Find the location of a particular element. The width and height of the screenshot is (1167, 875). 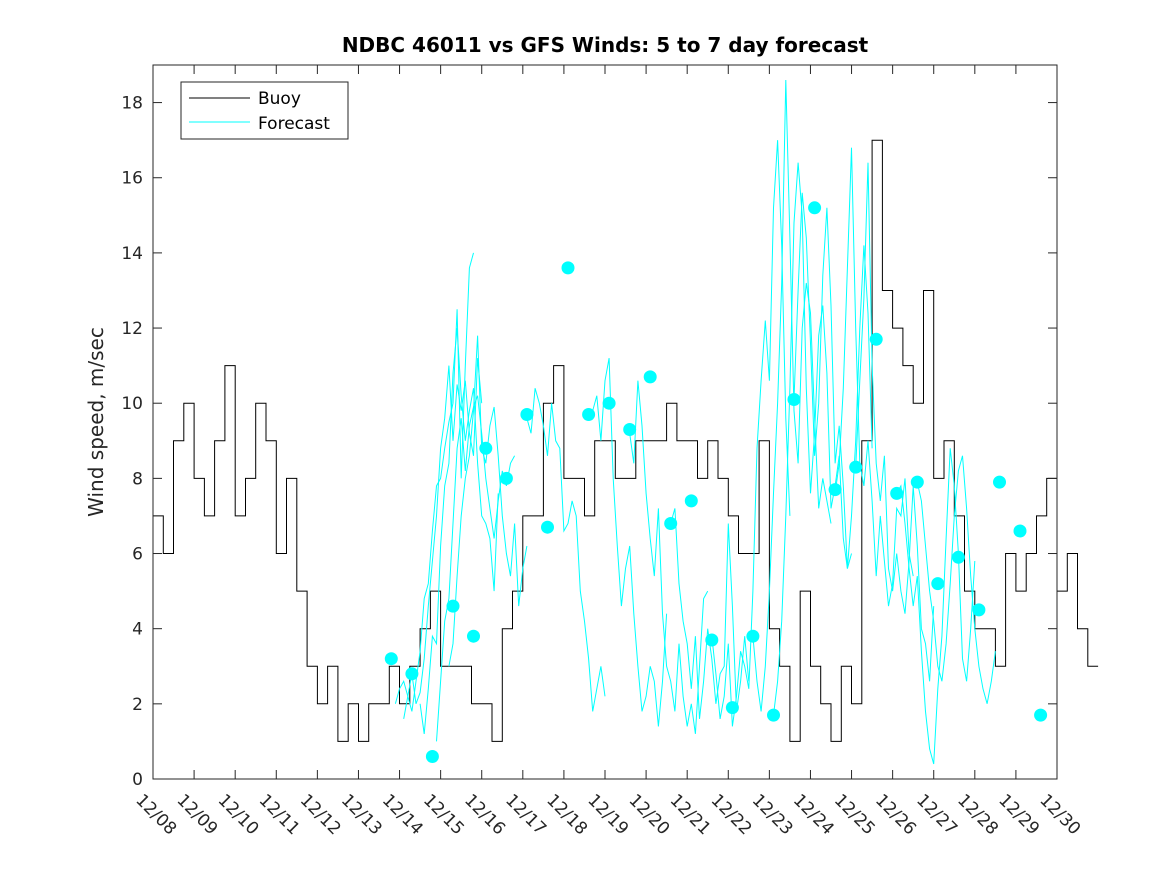

y-tick-label: 14 is located at coordinates (132, 254).